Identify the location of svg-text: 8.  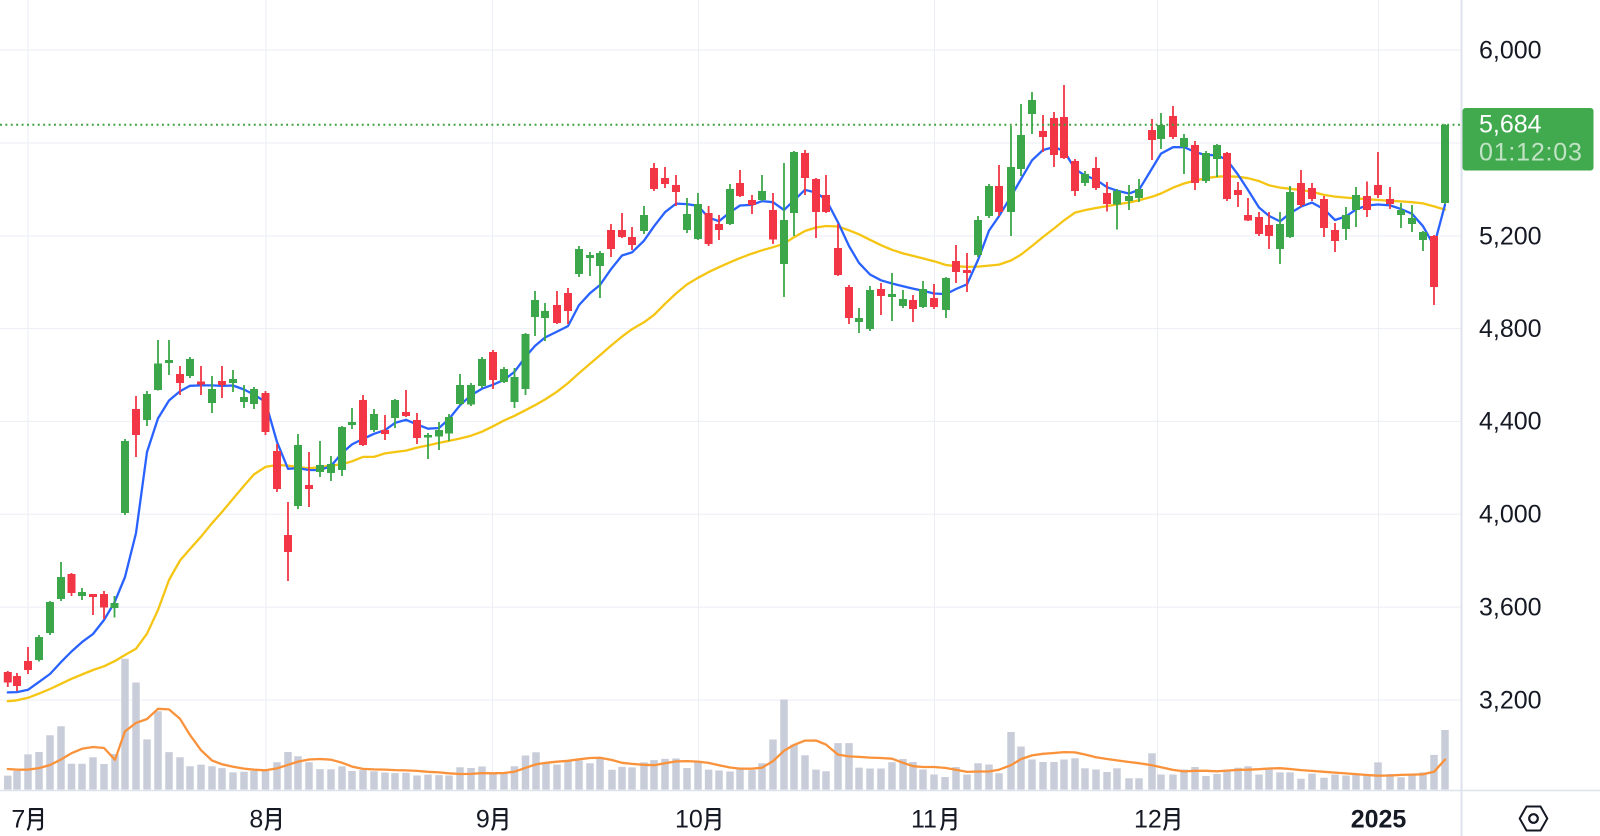
(256, 820).